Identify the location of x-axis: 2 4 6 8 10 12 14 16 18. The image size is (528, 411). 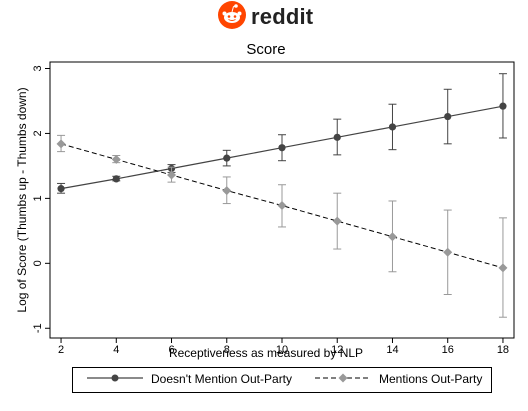
(283, 347).